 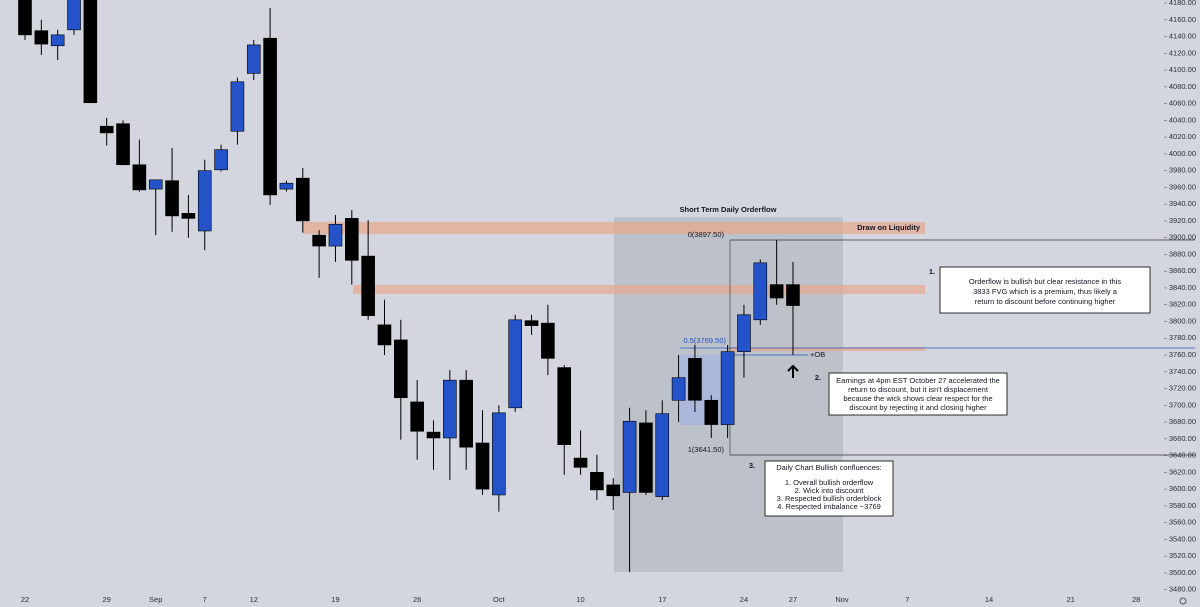 I want to click on y-tick-label: 3940.00, so click(x=1182, y=203).